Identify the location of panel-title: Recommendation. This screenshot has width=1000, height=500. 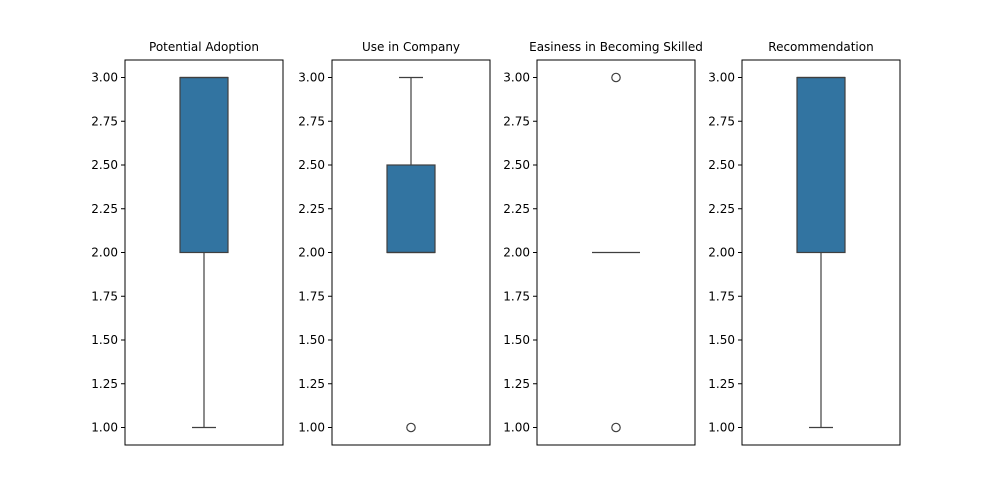
(820, 47).